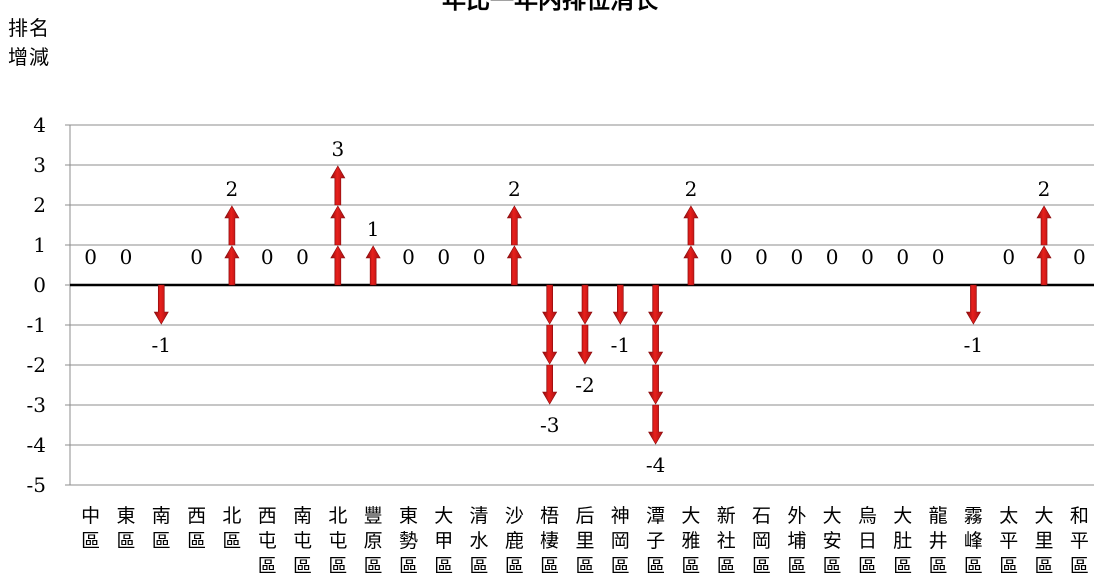  Describe the element at coordinates (655, 541) in the screenshot. I see `x-tick-label: 潭子區` at that location.